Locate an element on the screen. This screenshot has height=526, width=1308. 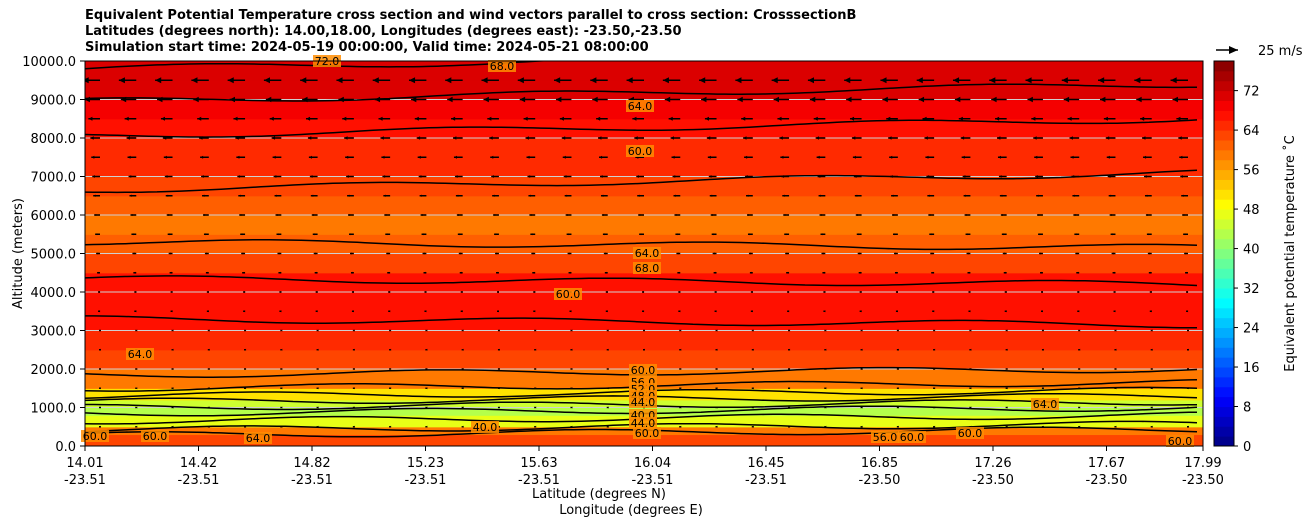
y-tick-label: 7000.0 is located at coordinates (54, 178).